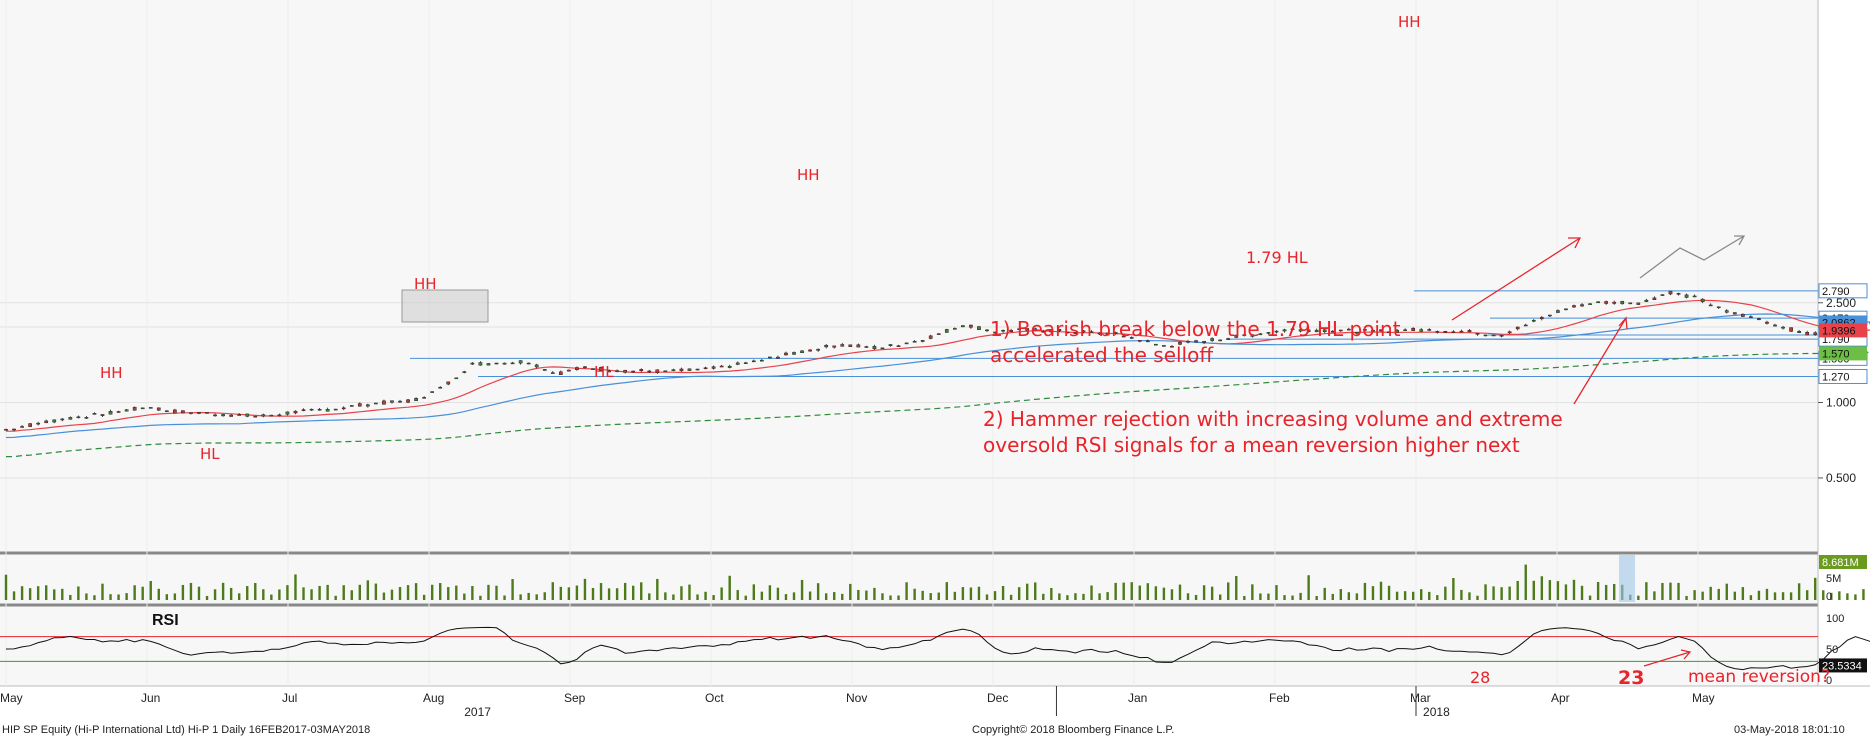 The height and width of the screenshot is (738, 1870). I want to click on consolidation-box, so click(445, 306).